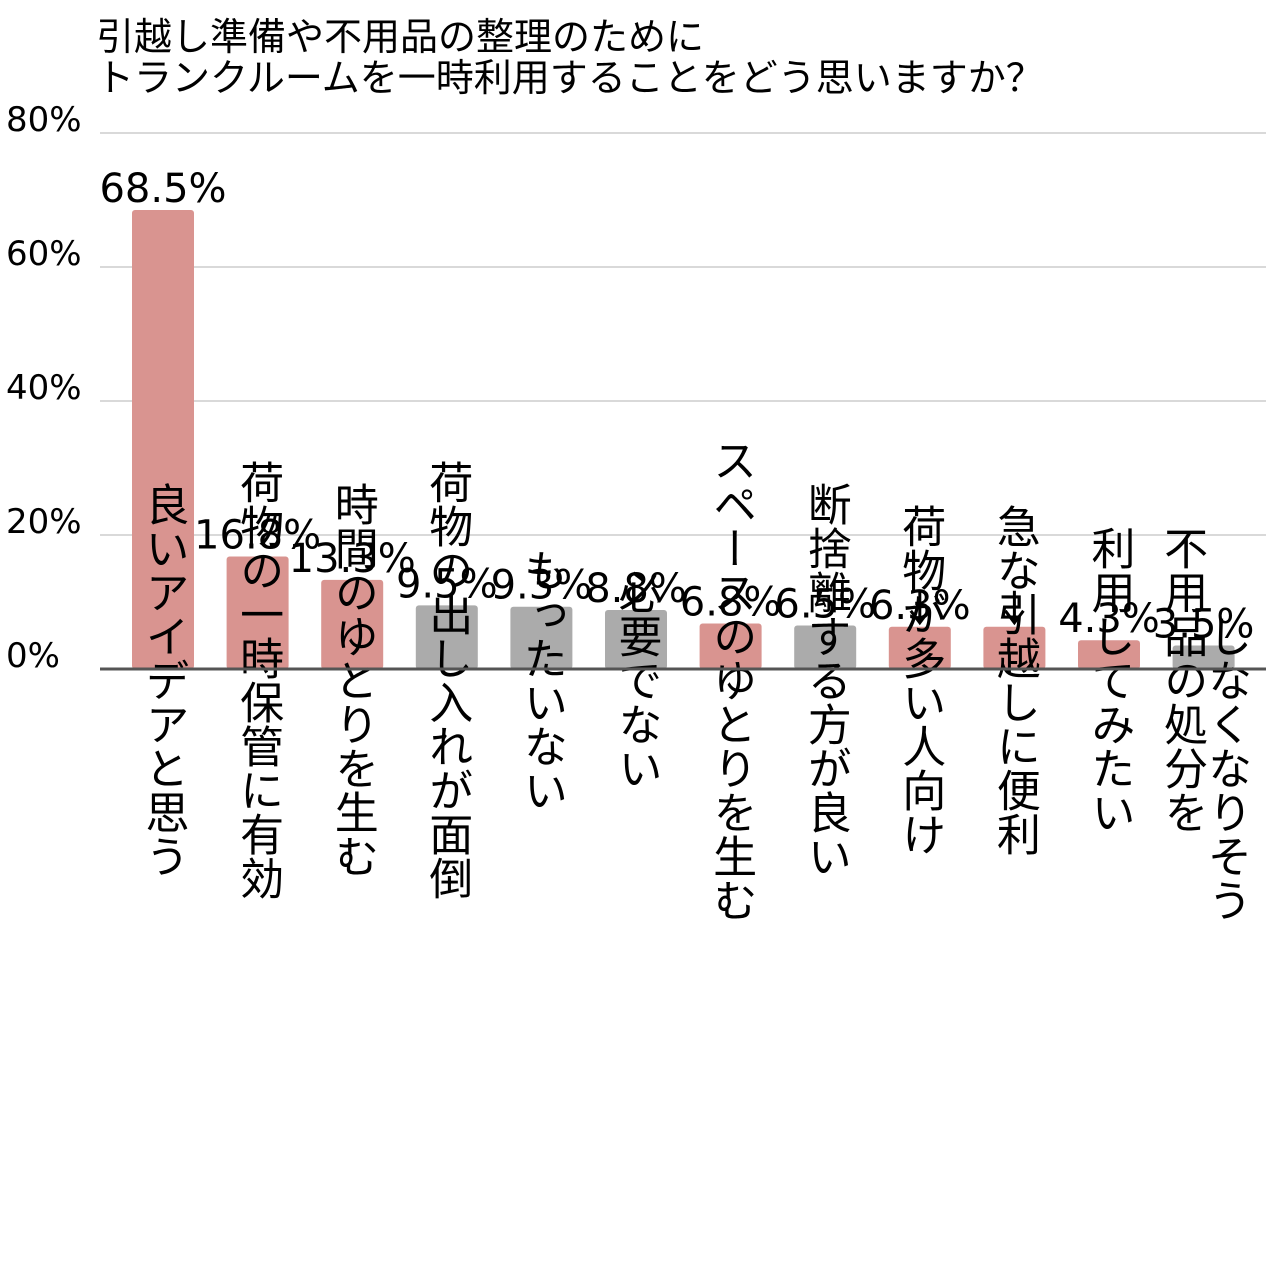 This screenshot has height=1280, width=1280. Describe the element at coordinates (636, 589) in the screenshot. I see `data-label: 8.8%` at that location.